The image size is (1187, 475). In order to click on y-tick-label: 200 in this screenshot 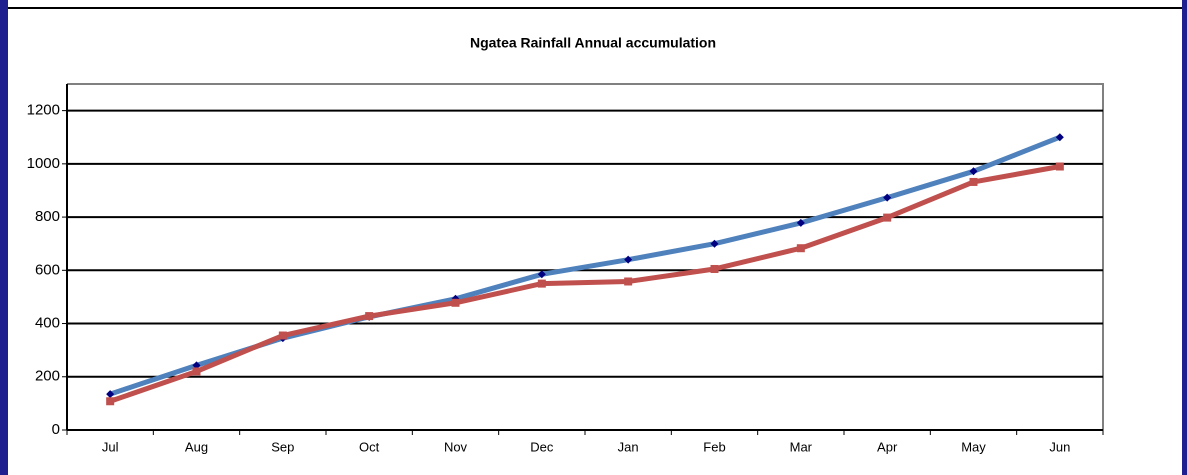, I will do `click(47, 376)`.